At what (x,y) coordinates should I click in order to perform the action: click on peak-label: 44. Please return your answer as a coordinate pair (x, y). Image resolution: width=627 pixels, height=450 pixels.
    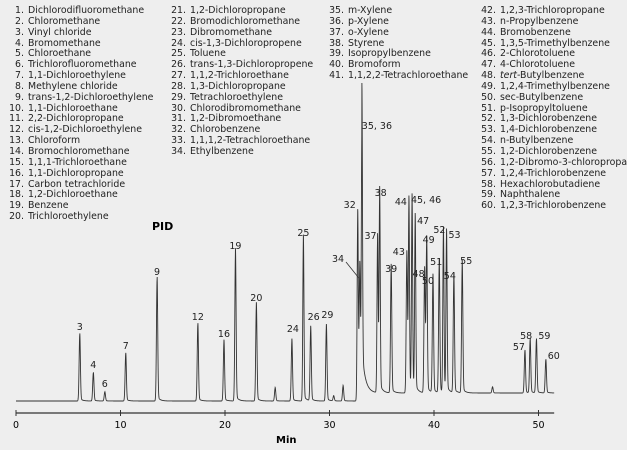
    Looking at the image, I should click on (401, 202).